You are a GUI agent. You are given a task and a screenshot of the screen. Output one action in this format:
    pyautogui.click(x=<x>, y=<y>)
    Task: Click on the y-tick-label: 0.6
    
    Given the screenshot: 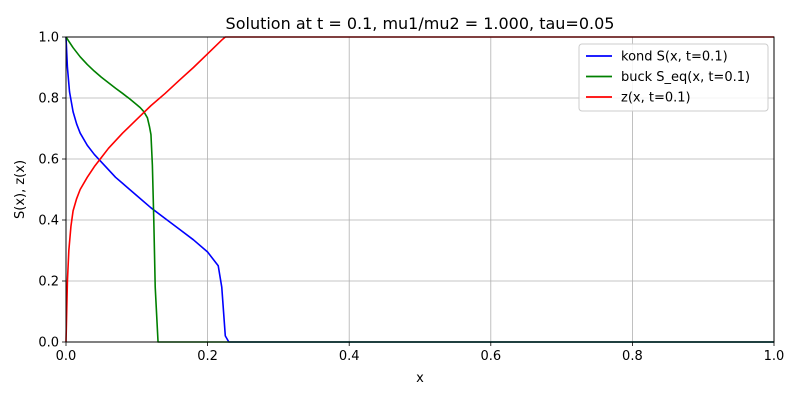 What is the action you would take?
    pyautogui.click(x=48, y=160)
    